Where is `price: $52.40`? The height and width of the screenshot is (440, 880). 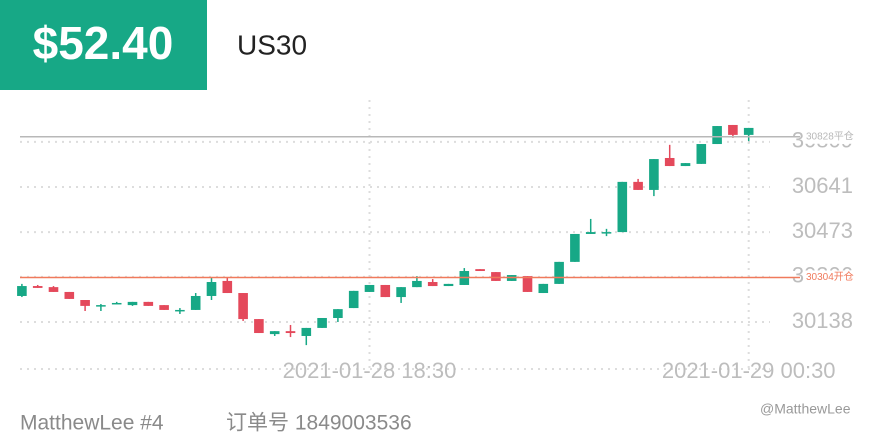 price: $52.40 is located at coordinates (103, 43).